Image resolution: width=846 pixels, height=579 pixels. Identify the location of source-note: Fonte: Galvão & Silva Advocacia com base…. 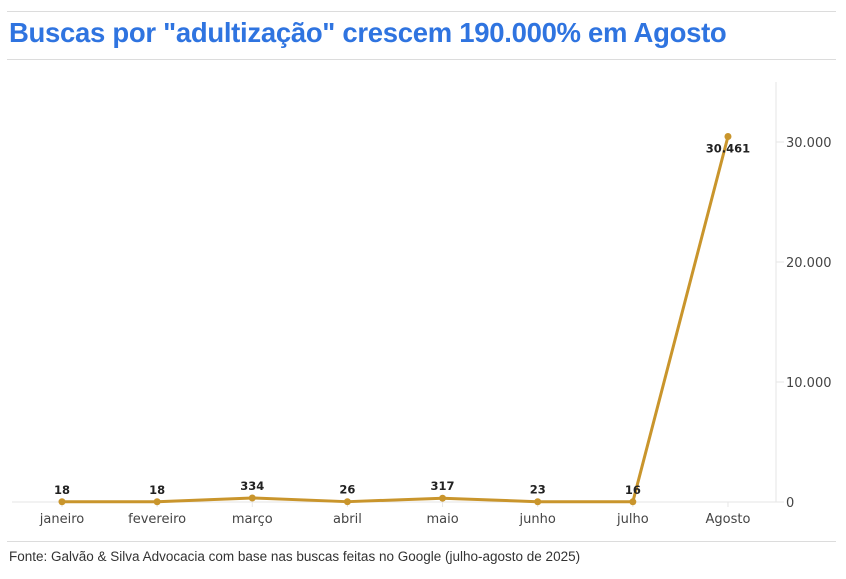
(295, 556).